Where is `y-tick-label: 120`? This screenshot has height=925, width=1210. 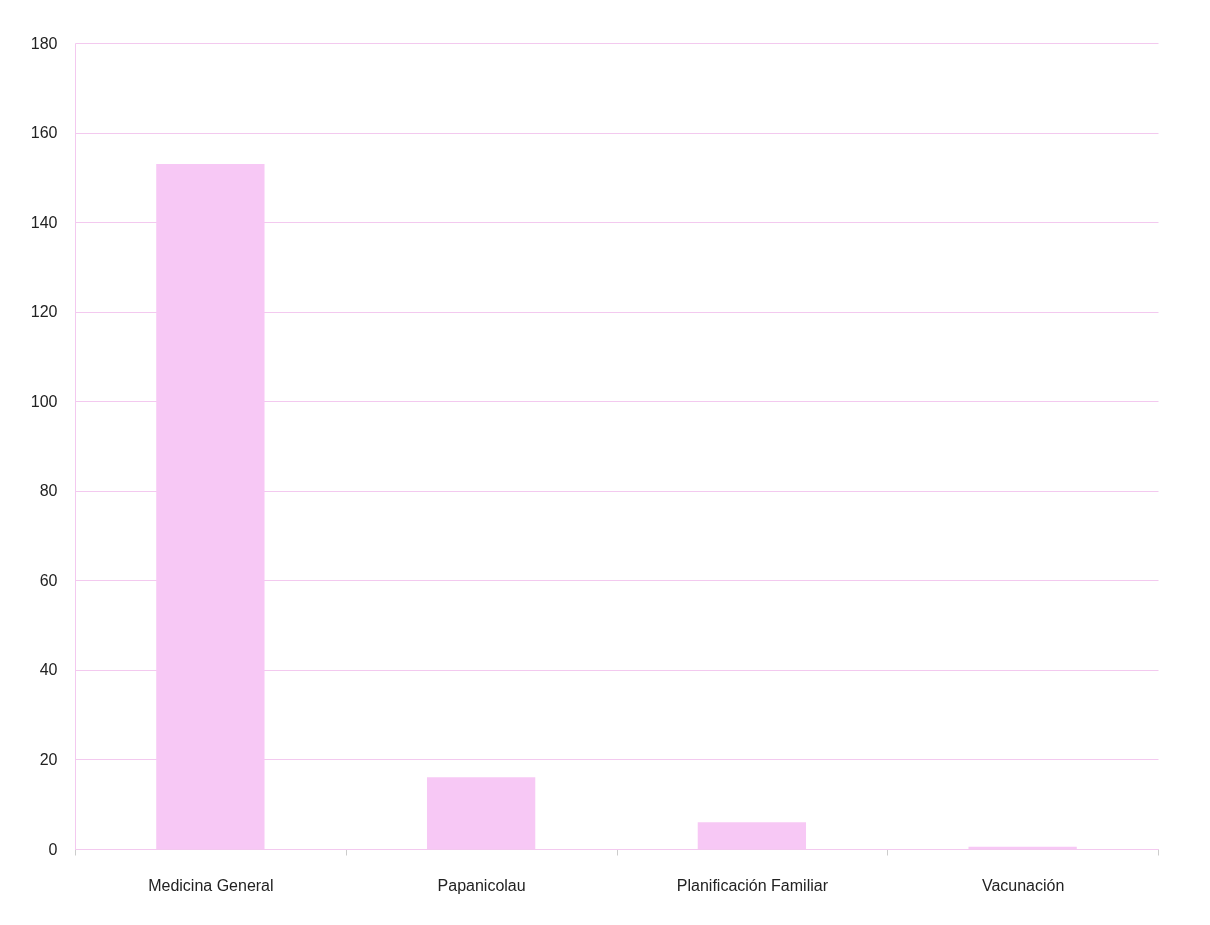 y-tick-label: 120 is located at coordinates (44, 312).